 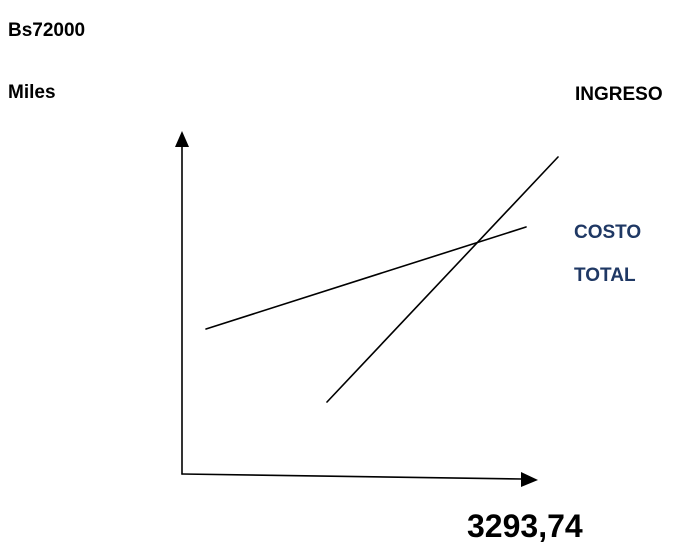 What do you see at coordinates (619, 94) in the screenshot?
I see `revenue-line-label: INGRESO` at bounding box center [619, 94].